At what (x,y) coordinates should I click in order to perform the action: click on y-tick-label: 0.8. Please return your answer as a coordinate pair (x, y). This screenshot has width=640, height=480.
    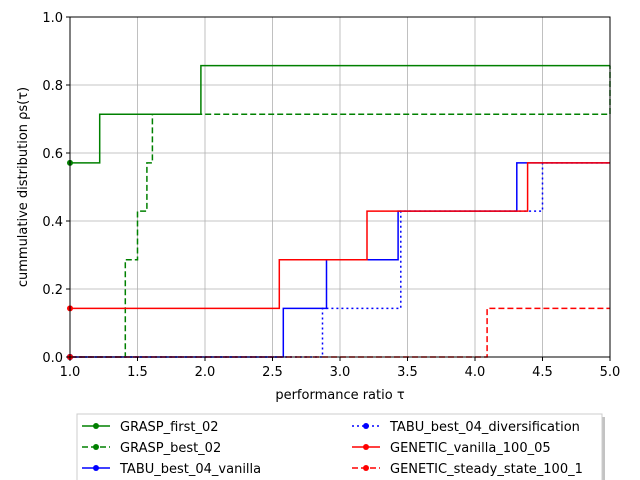
    Looking at the image, I should click on (52, 86).